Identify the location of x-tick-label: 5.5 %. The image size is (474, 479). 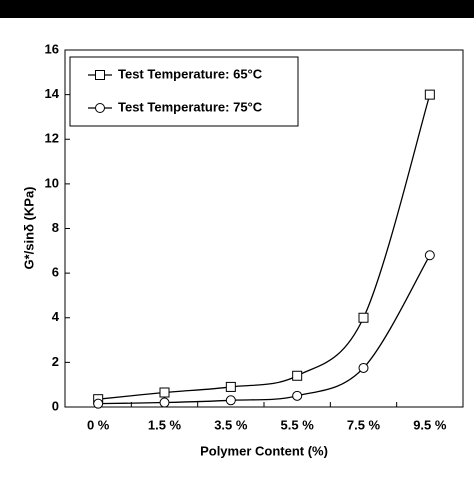
(298, 424).